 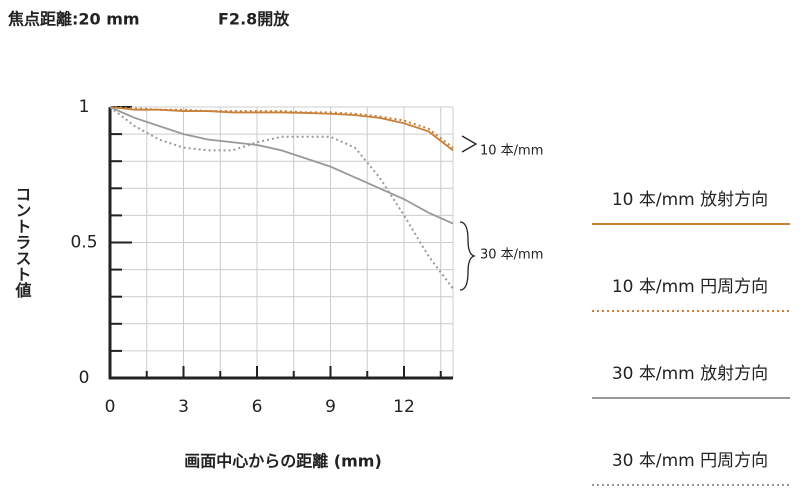 I want to click on annotation: 30 本/mm, so click(x=511, y=255).